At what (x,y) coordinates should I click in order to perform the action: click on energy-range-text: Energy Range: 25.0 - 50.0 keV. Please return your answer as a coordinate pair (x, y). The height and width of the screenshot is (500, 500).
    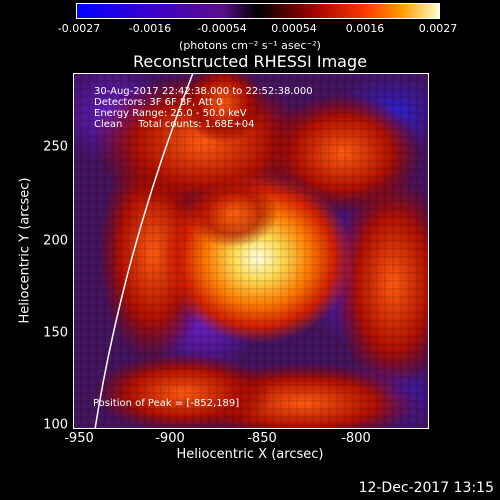
    Looking at the image, I should click on (170, 113).